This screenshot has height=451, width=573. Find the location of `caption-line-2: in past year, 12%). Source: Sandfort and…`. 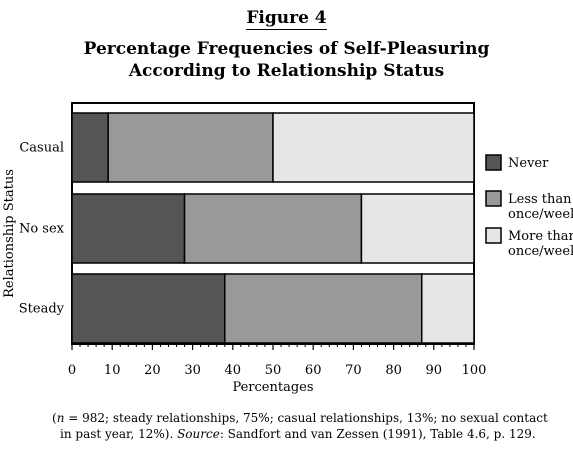

caption-line-2: in past year, 12%). Source: Sandfort and… is located at coordinates (302, 434).